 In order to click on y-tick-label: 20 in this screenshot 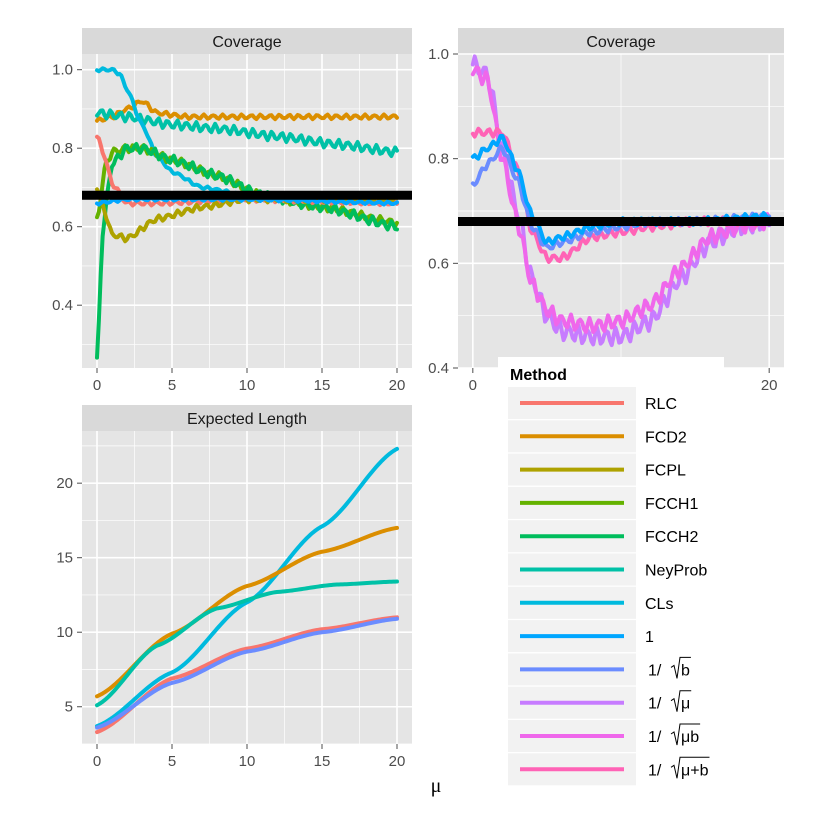, I will do `click(64, 483)`.